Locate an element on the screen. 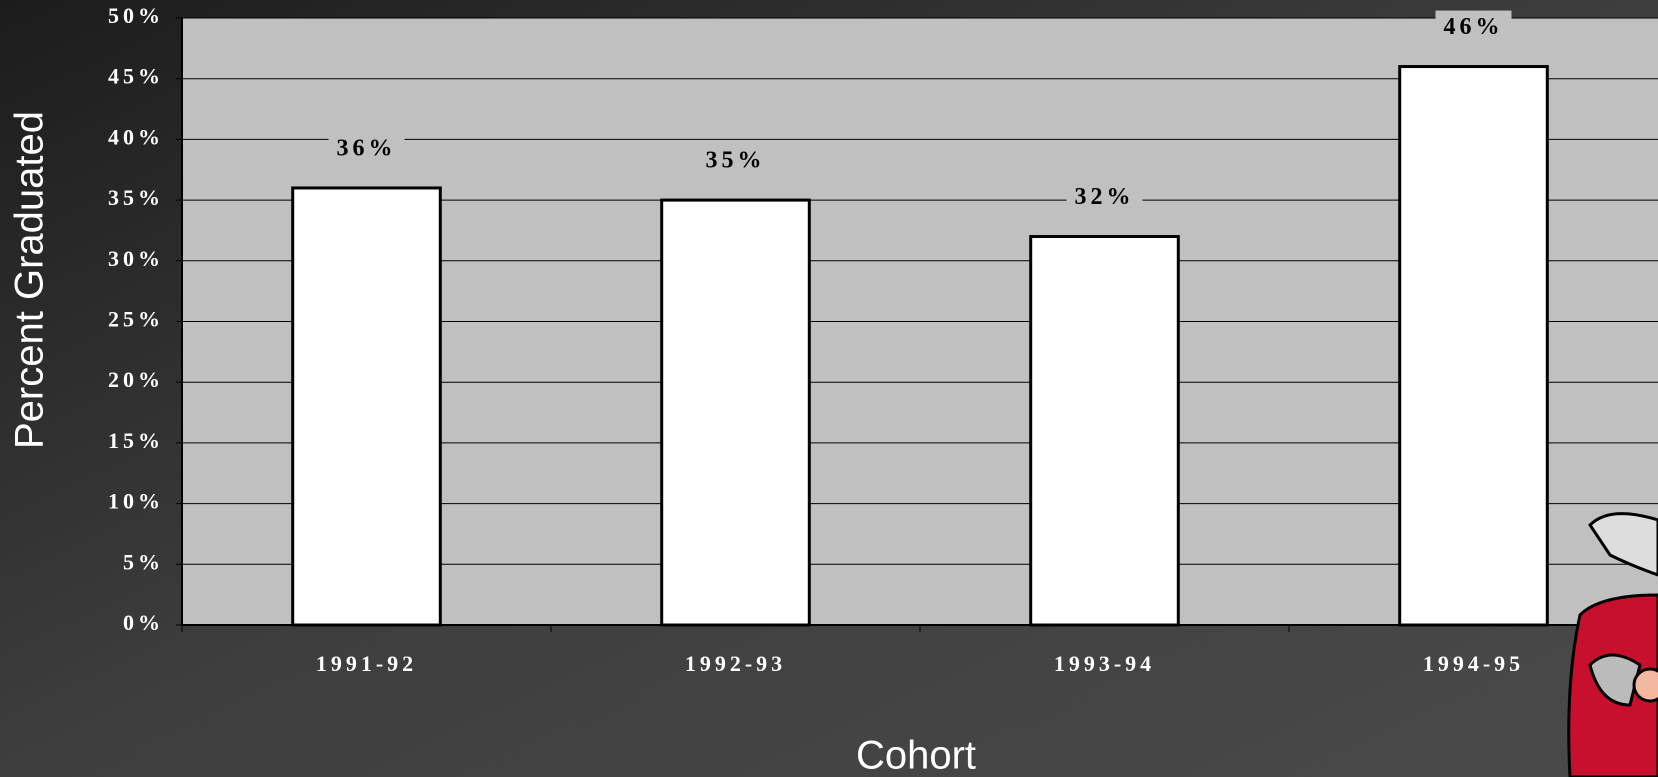  y-tick-label: 40% is located at coordinates (136, 136).